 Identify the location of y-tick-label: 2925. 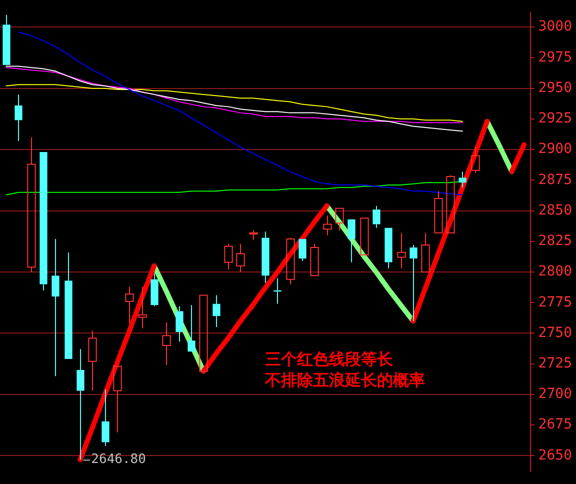
(555, 118).